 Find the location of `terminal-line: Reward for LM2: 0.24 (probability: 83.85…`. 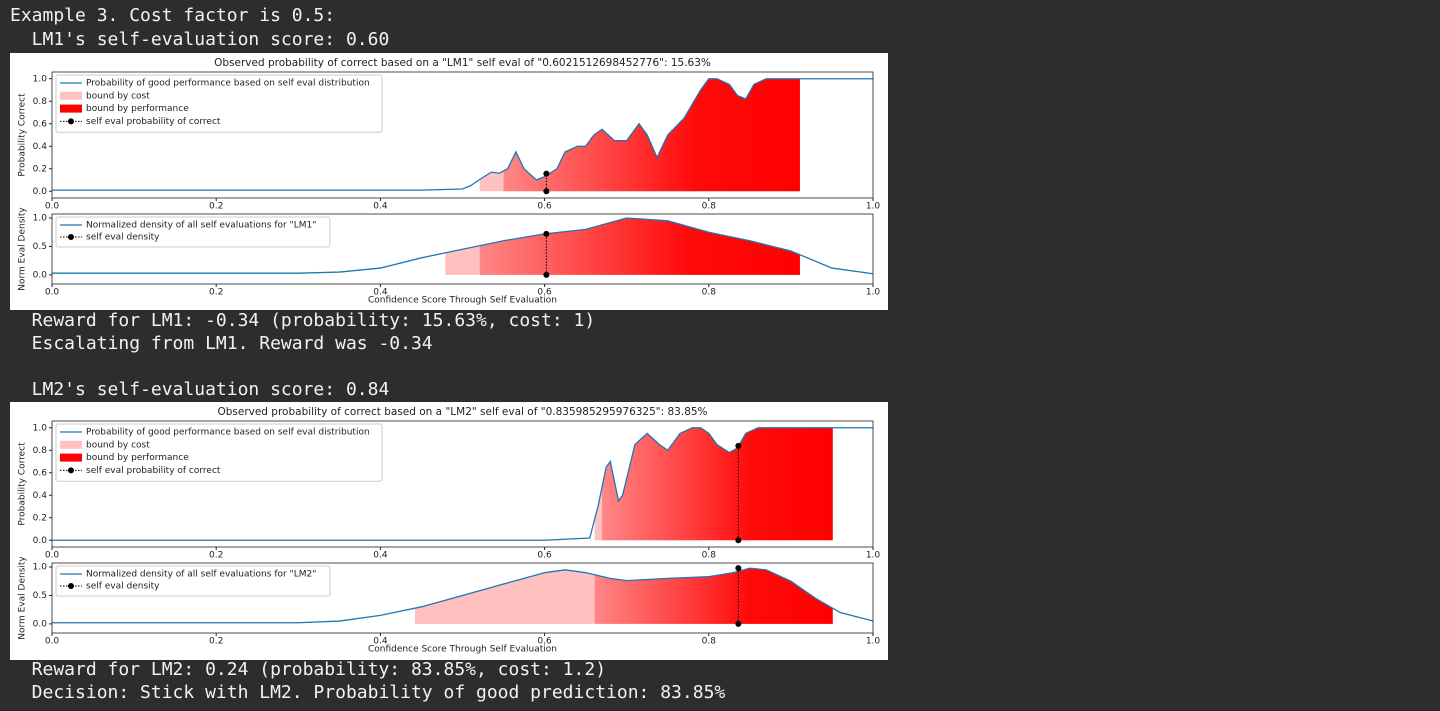

terminal-line: Reward for LM2: 0.24 (probability: 83.85… is located at coordinates (308, 669).